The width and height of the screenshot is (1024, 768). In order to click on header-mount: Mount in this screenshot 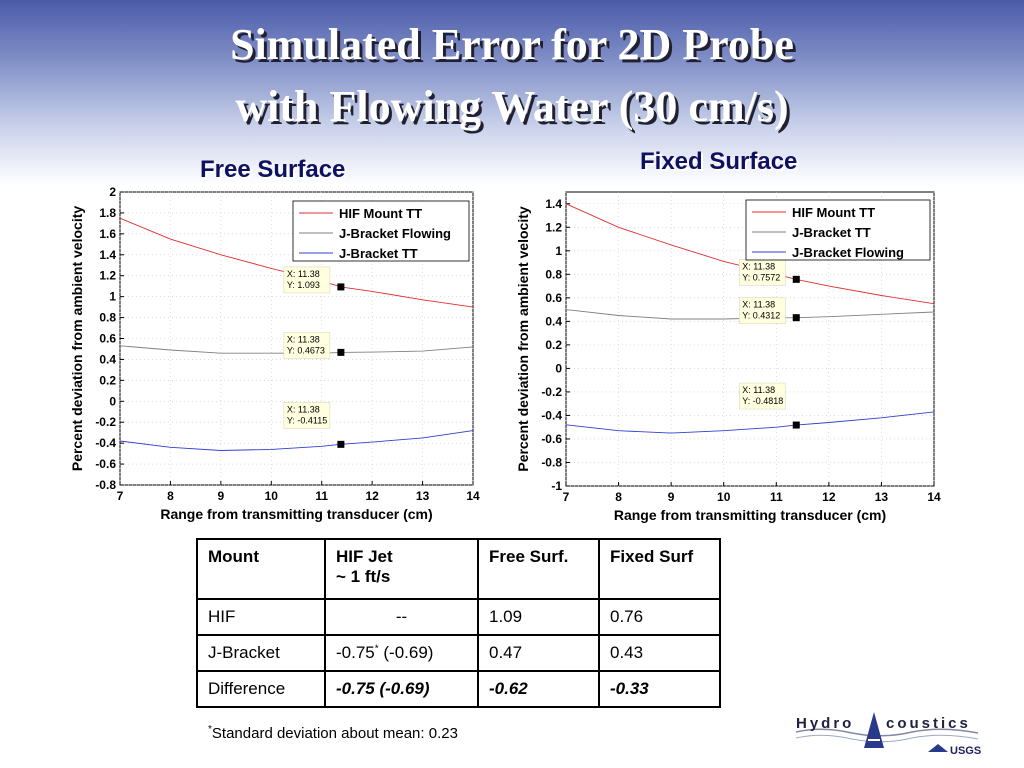, I will do `click(261, 569)`.